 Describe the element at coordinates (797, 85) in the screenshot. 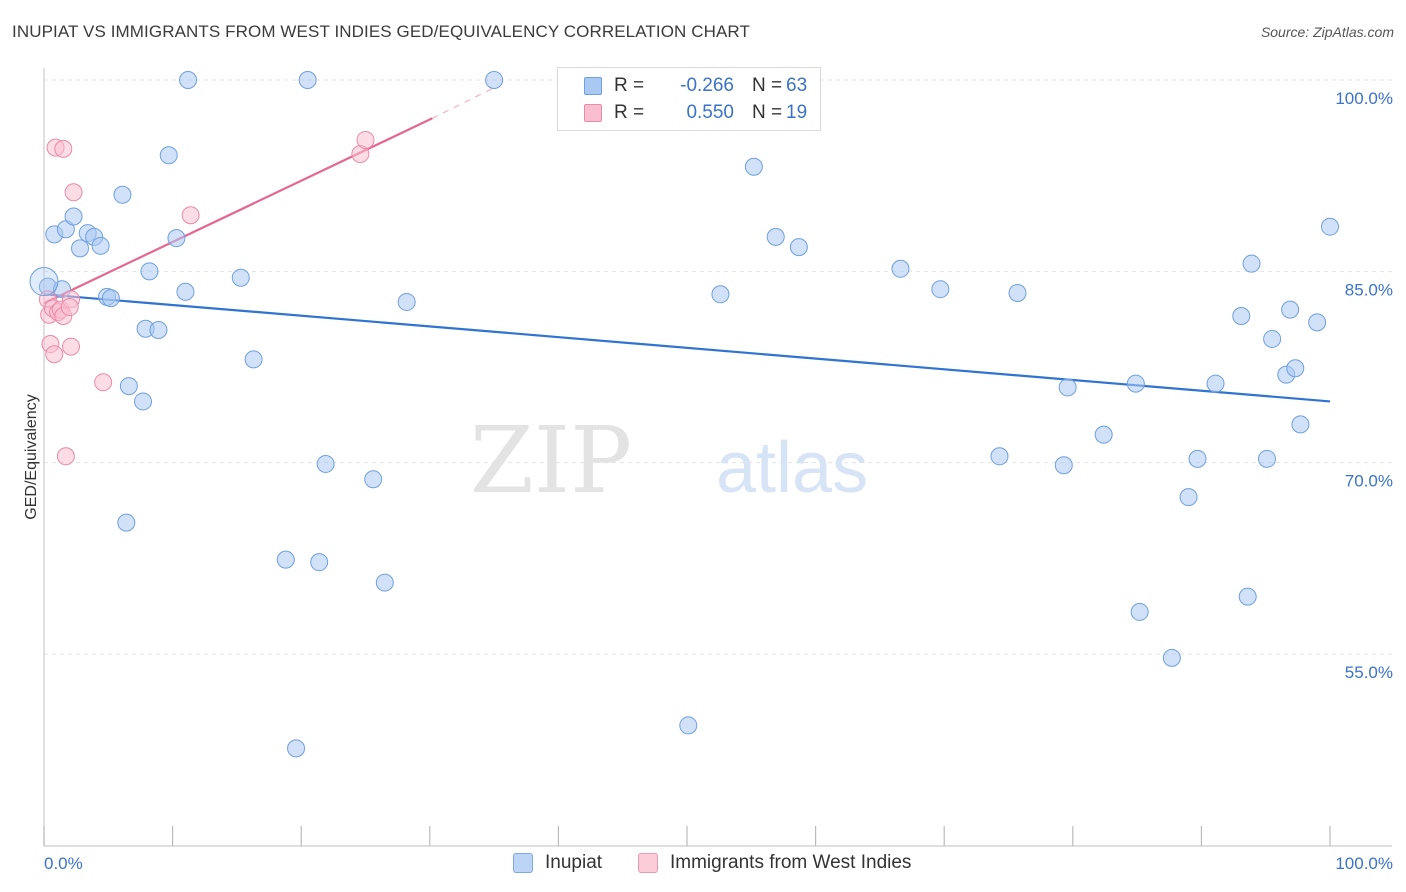

I see `legend-n-value: 63` at that location.